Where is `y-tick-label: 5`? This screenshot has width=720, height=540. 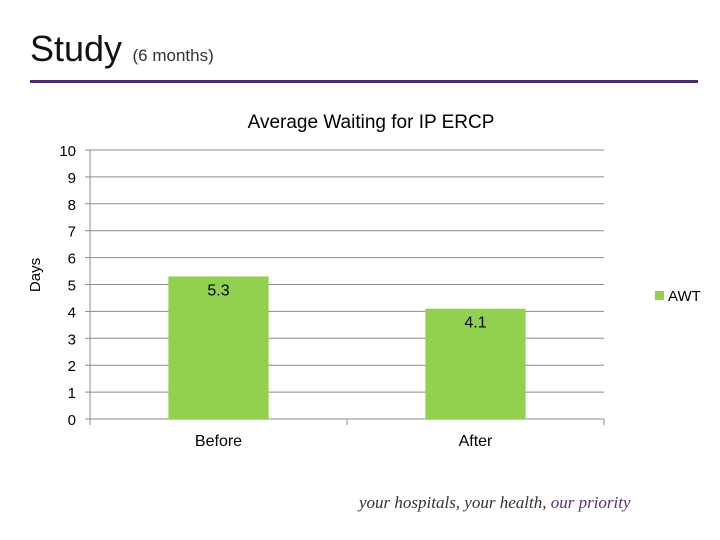 y-tick-label: 5 is located at coordinates (72, 286).